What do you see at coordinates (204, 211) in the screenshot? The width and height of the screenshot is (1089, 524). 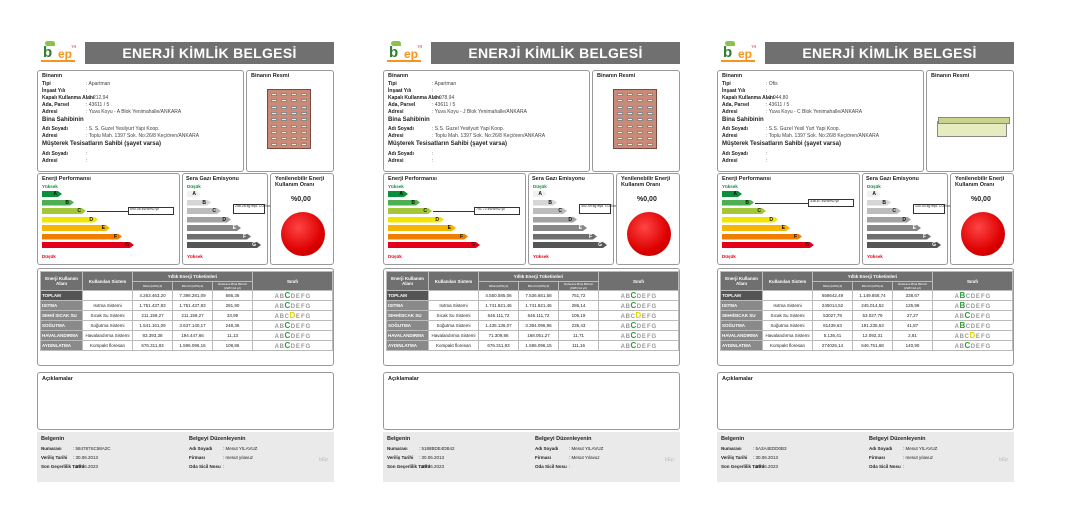 I see `ghg-class-bar: C` at bounding box center [204, 211].